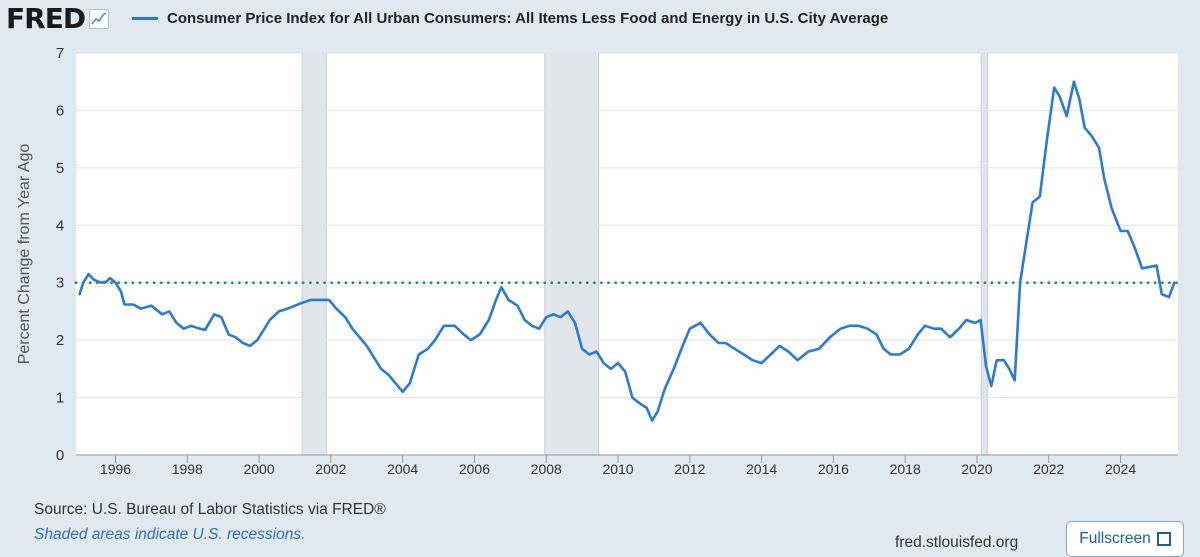 The image size is (1200, 557). I want to click on x-tick-label: 1998, so click(187, 469).